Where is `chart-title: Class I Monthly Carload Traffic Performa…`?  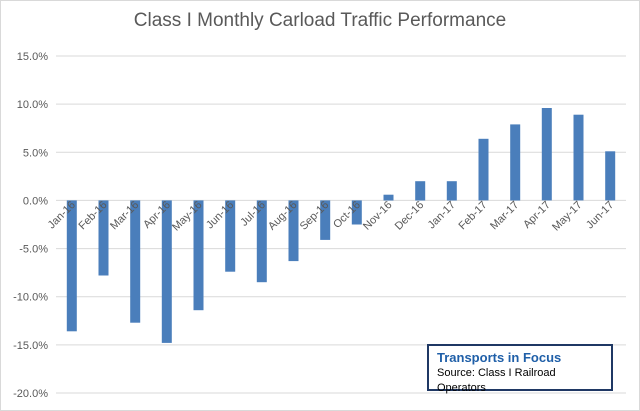
chart-title: Class I Monthly Carload Traffic Performa… is located at coordinates (320, 20).